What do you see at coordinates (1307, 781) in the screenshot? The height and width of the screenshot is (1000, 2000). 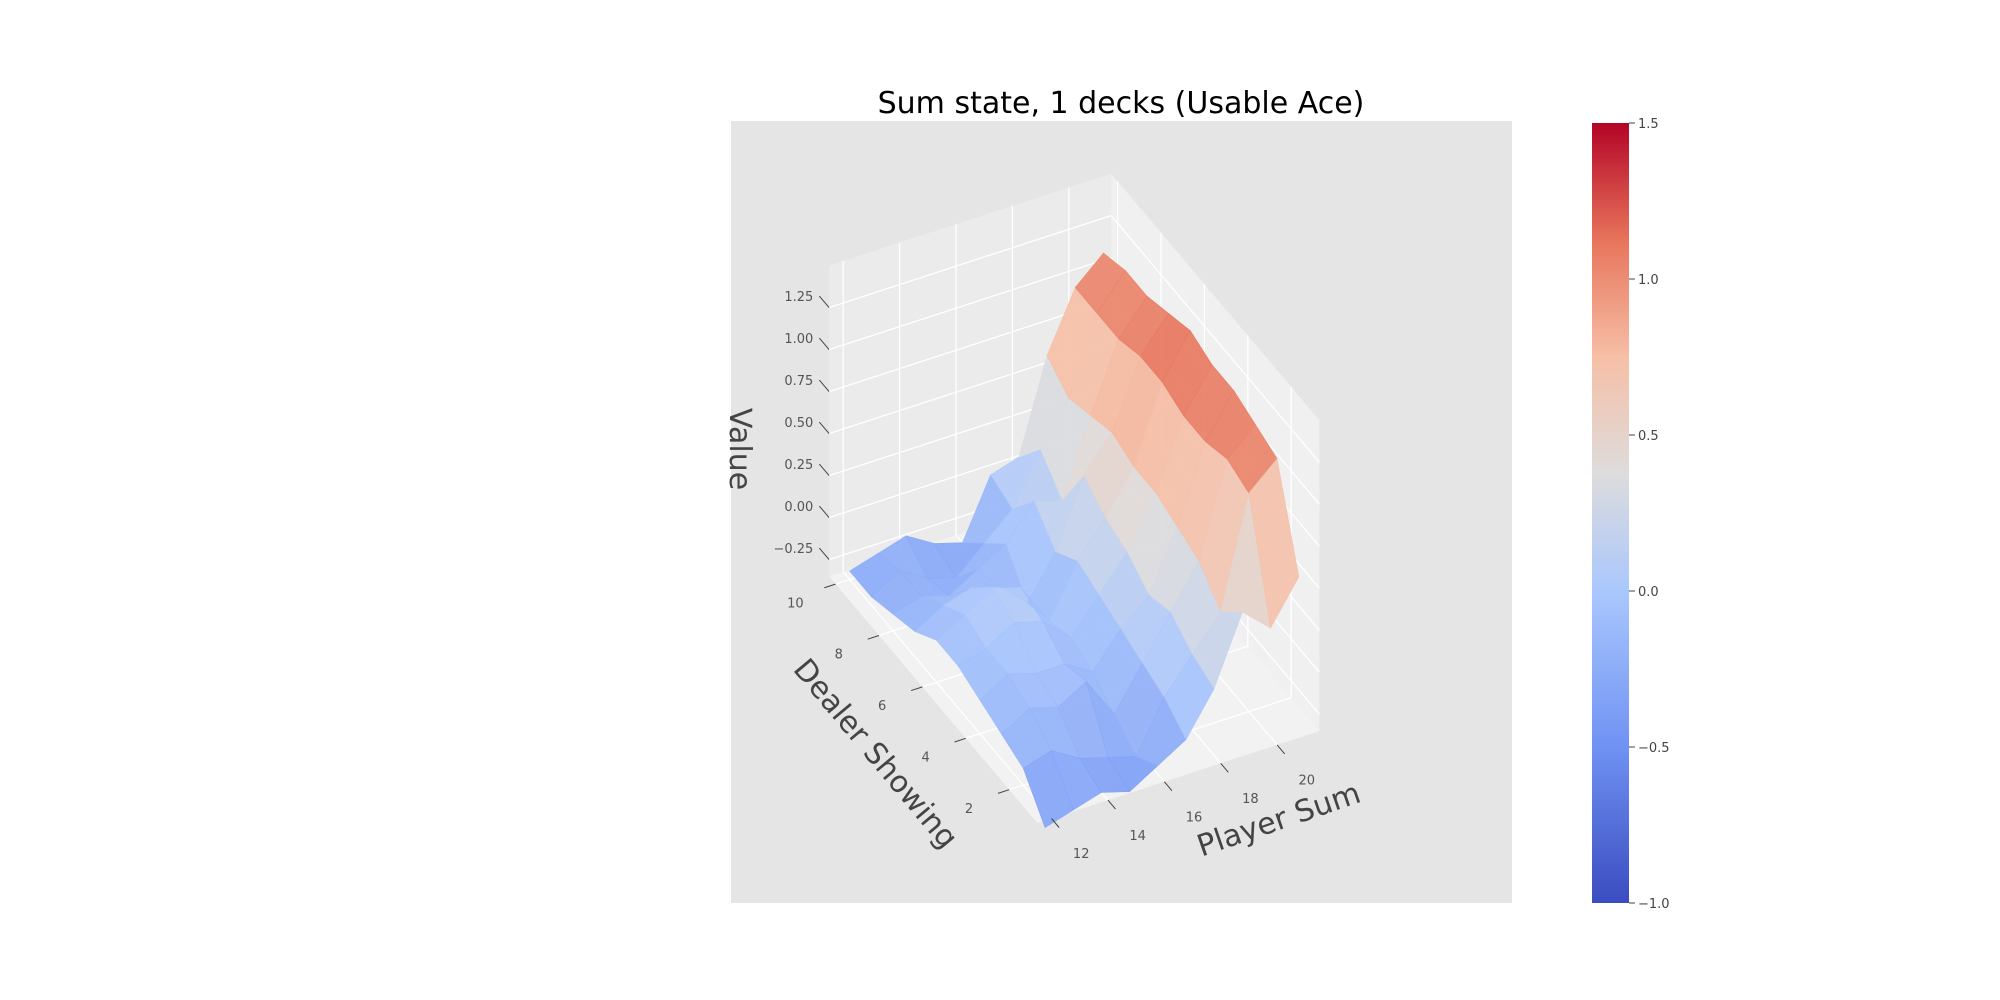 I see `x-tick-label: 20` at bounding box center [1307, 781].